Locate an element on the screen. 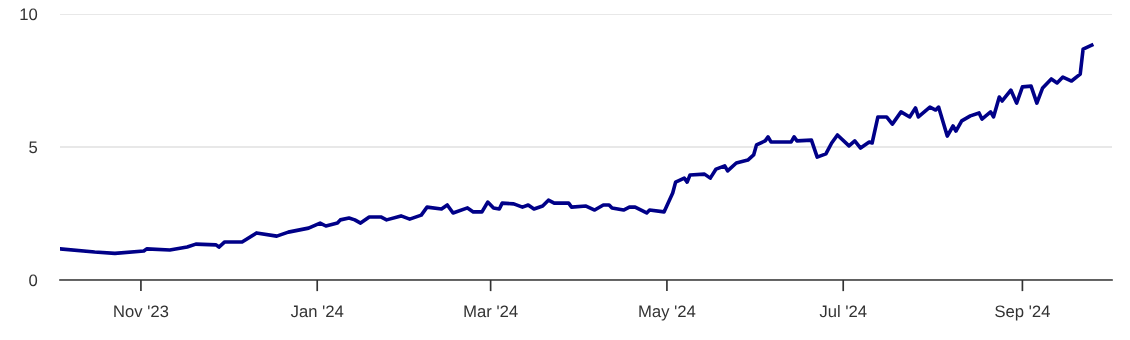  y-tick-label: 0 is located at coordinates (33, 280).